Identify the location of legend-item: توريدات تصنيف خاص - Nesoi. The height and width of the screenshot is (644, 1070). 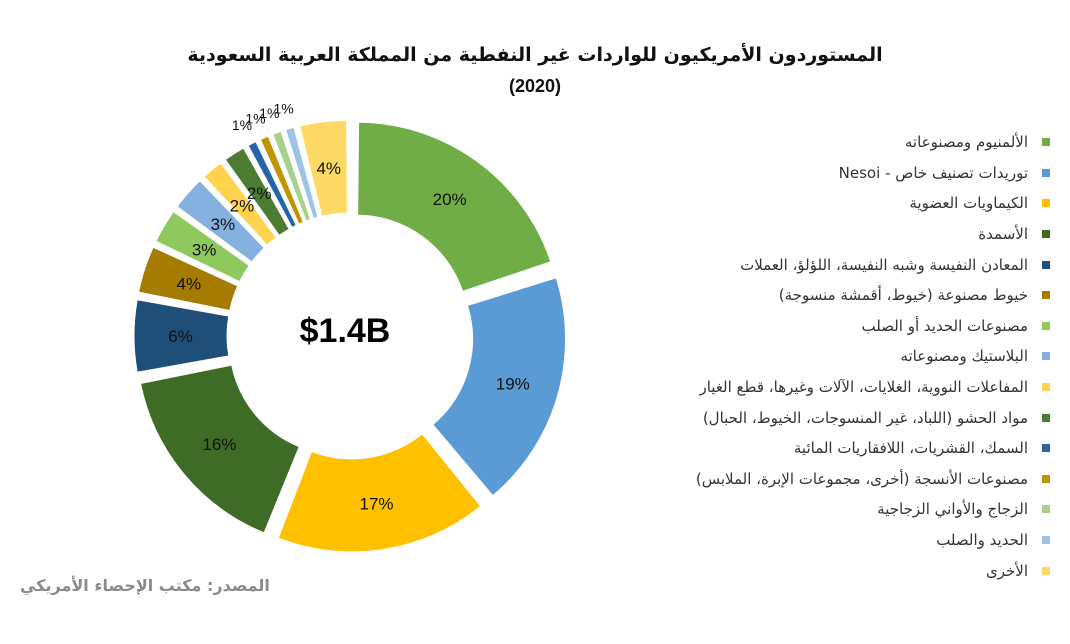
(825, 173).